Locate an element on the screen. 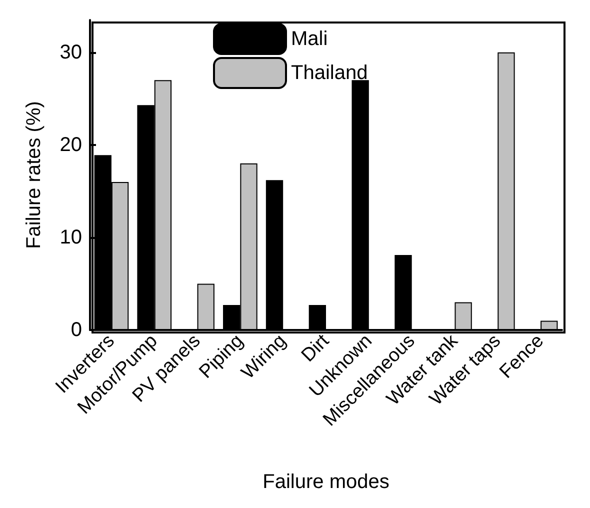 Image resolution: width=590 pixels, height=508 pixels. x-axis-title: Failure modes is located at coordinates (326, 482).